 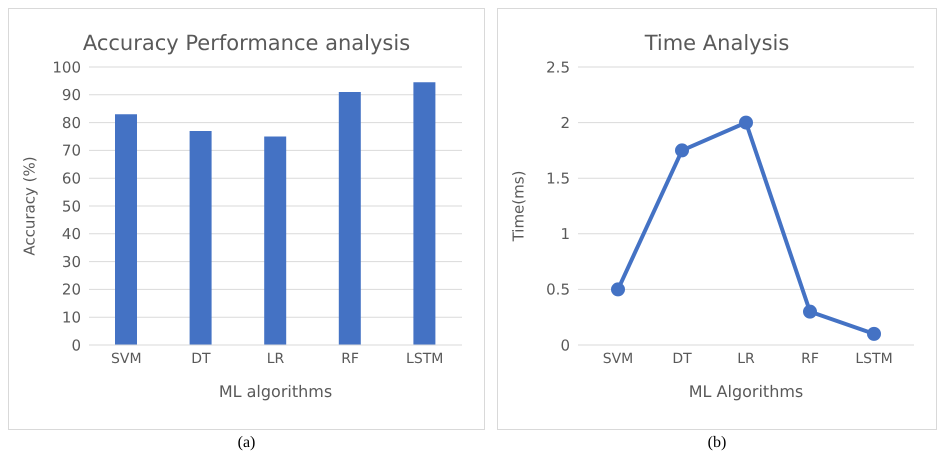 What do you see at coordinates (717, 443) in the screenshot?
I see `text: (b)` at bounding box center [717, 443].